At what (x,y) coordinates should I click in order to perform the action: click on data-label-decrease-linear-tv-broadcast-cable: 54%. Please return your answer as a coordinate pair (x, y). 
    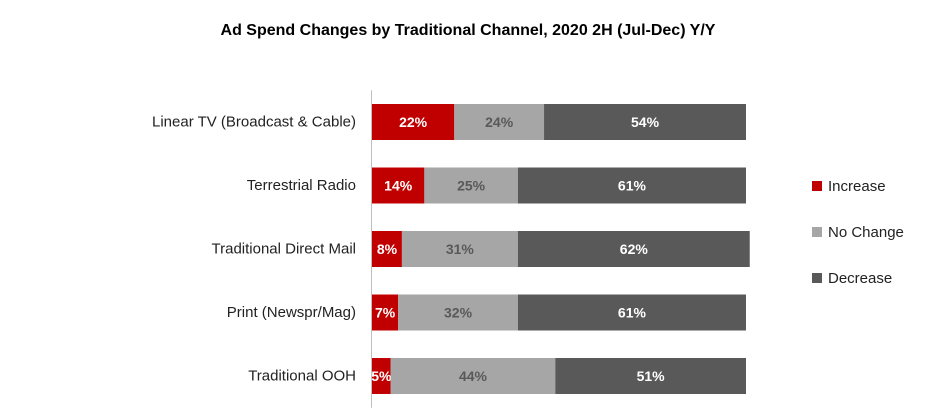
    Looking at the image, I should click on (645, 122).